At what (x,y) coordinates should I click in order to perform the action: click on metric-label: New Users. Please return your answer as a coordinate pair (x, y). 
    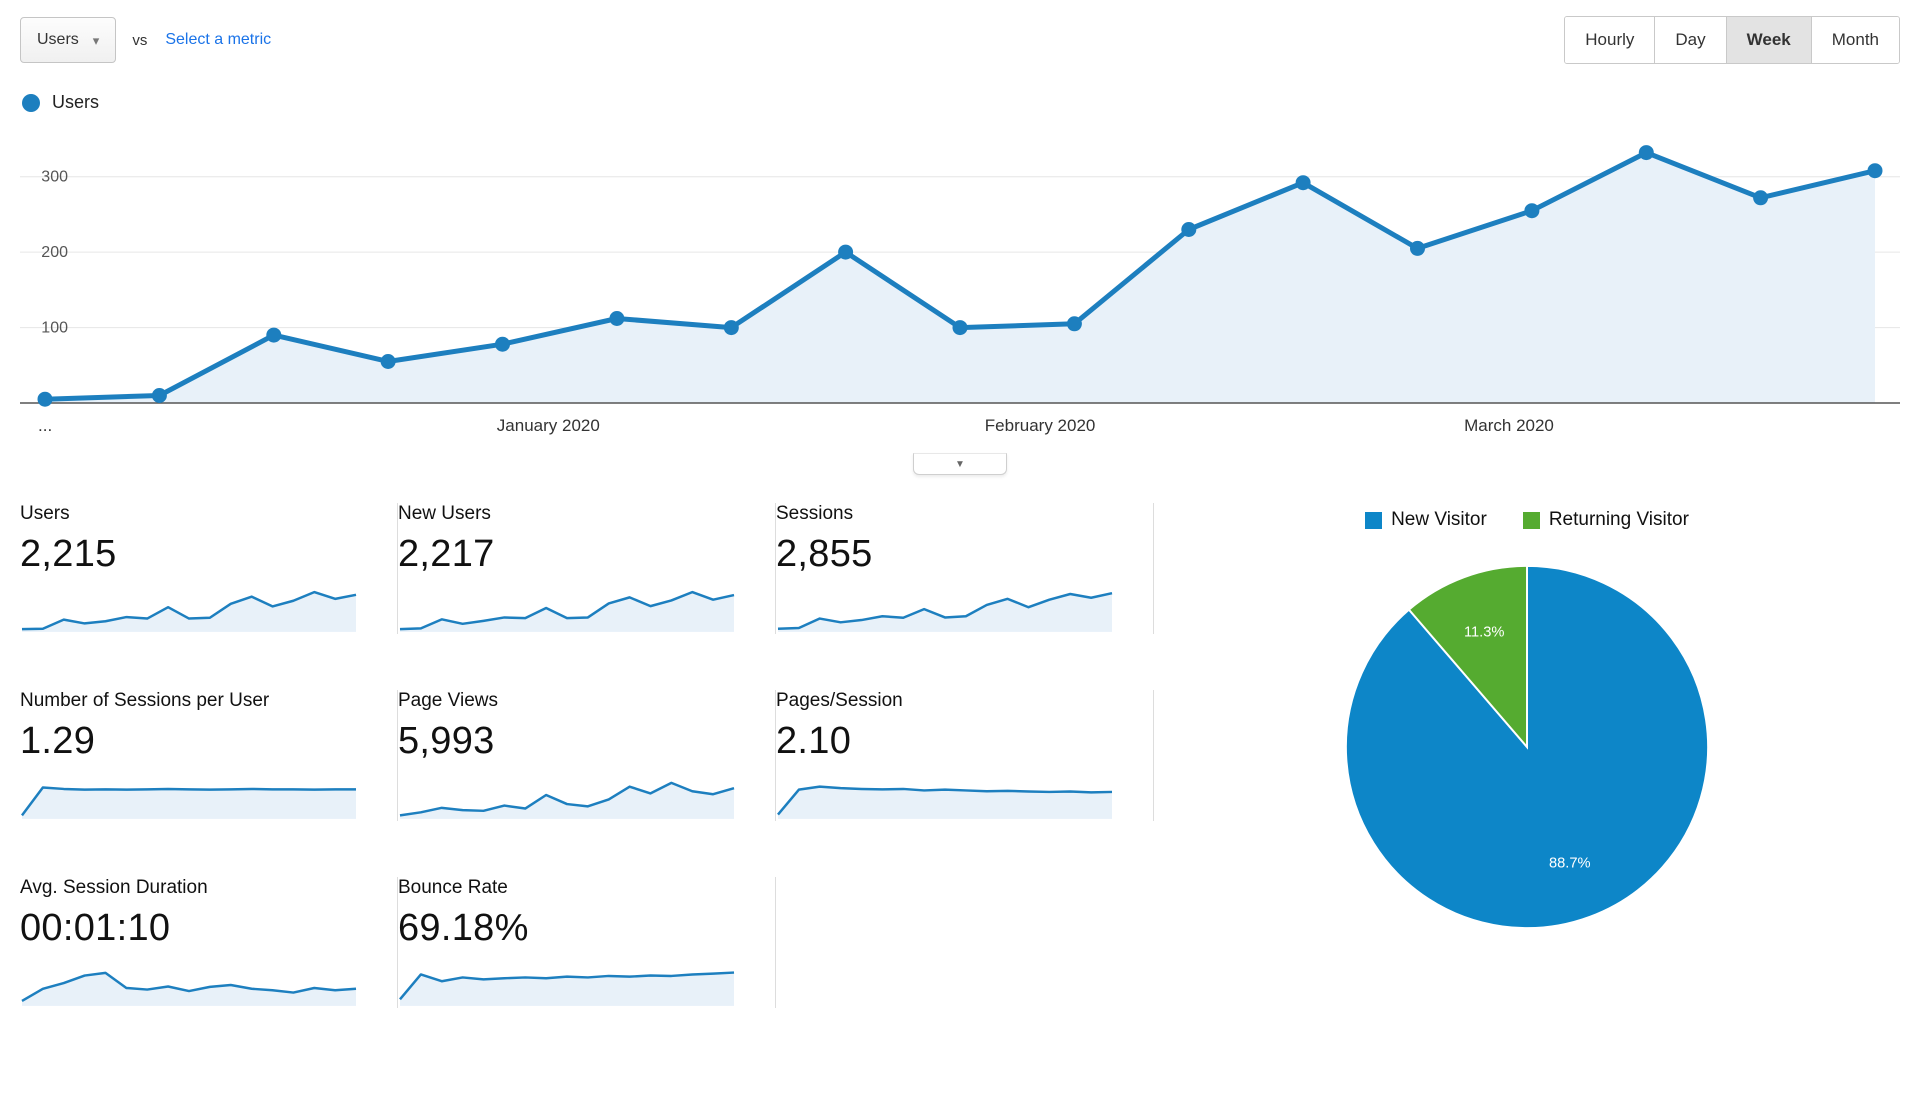
    Looking at the image, I should click on (444, 513).